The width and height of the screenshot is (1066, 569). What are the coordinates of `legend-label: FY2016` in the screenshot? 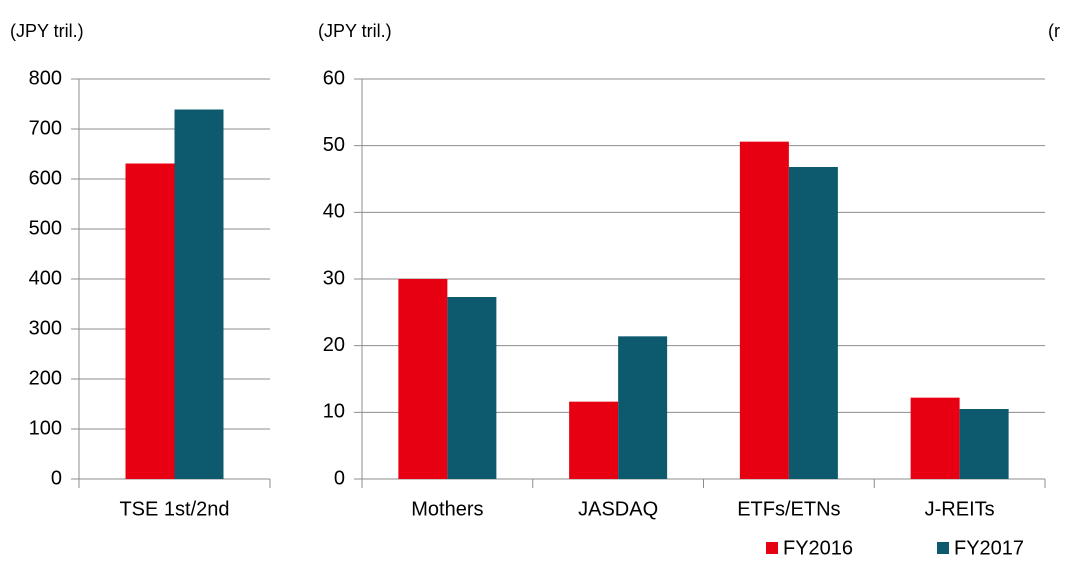 It's located at (818, 548).